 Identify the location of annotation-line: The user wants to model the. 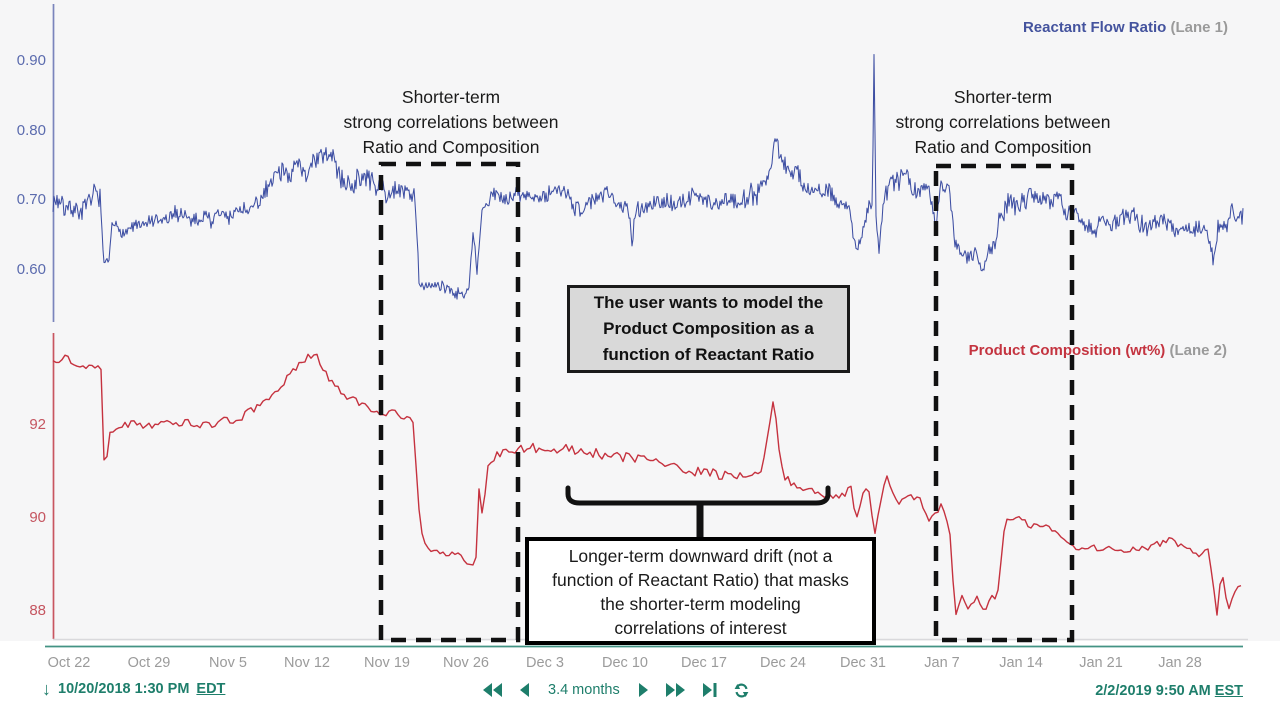
(708, 302).